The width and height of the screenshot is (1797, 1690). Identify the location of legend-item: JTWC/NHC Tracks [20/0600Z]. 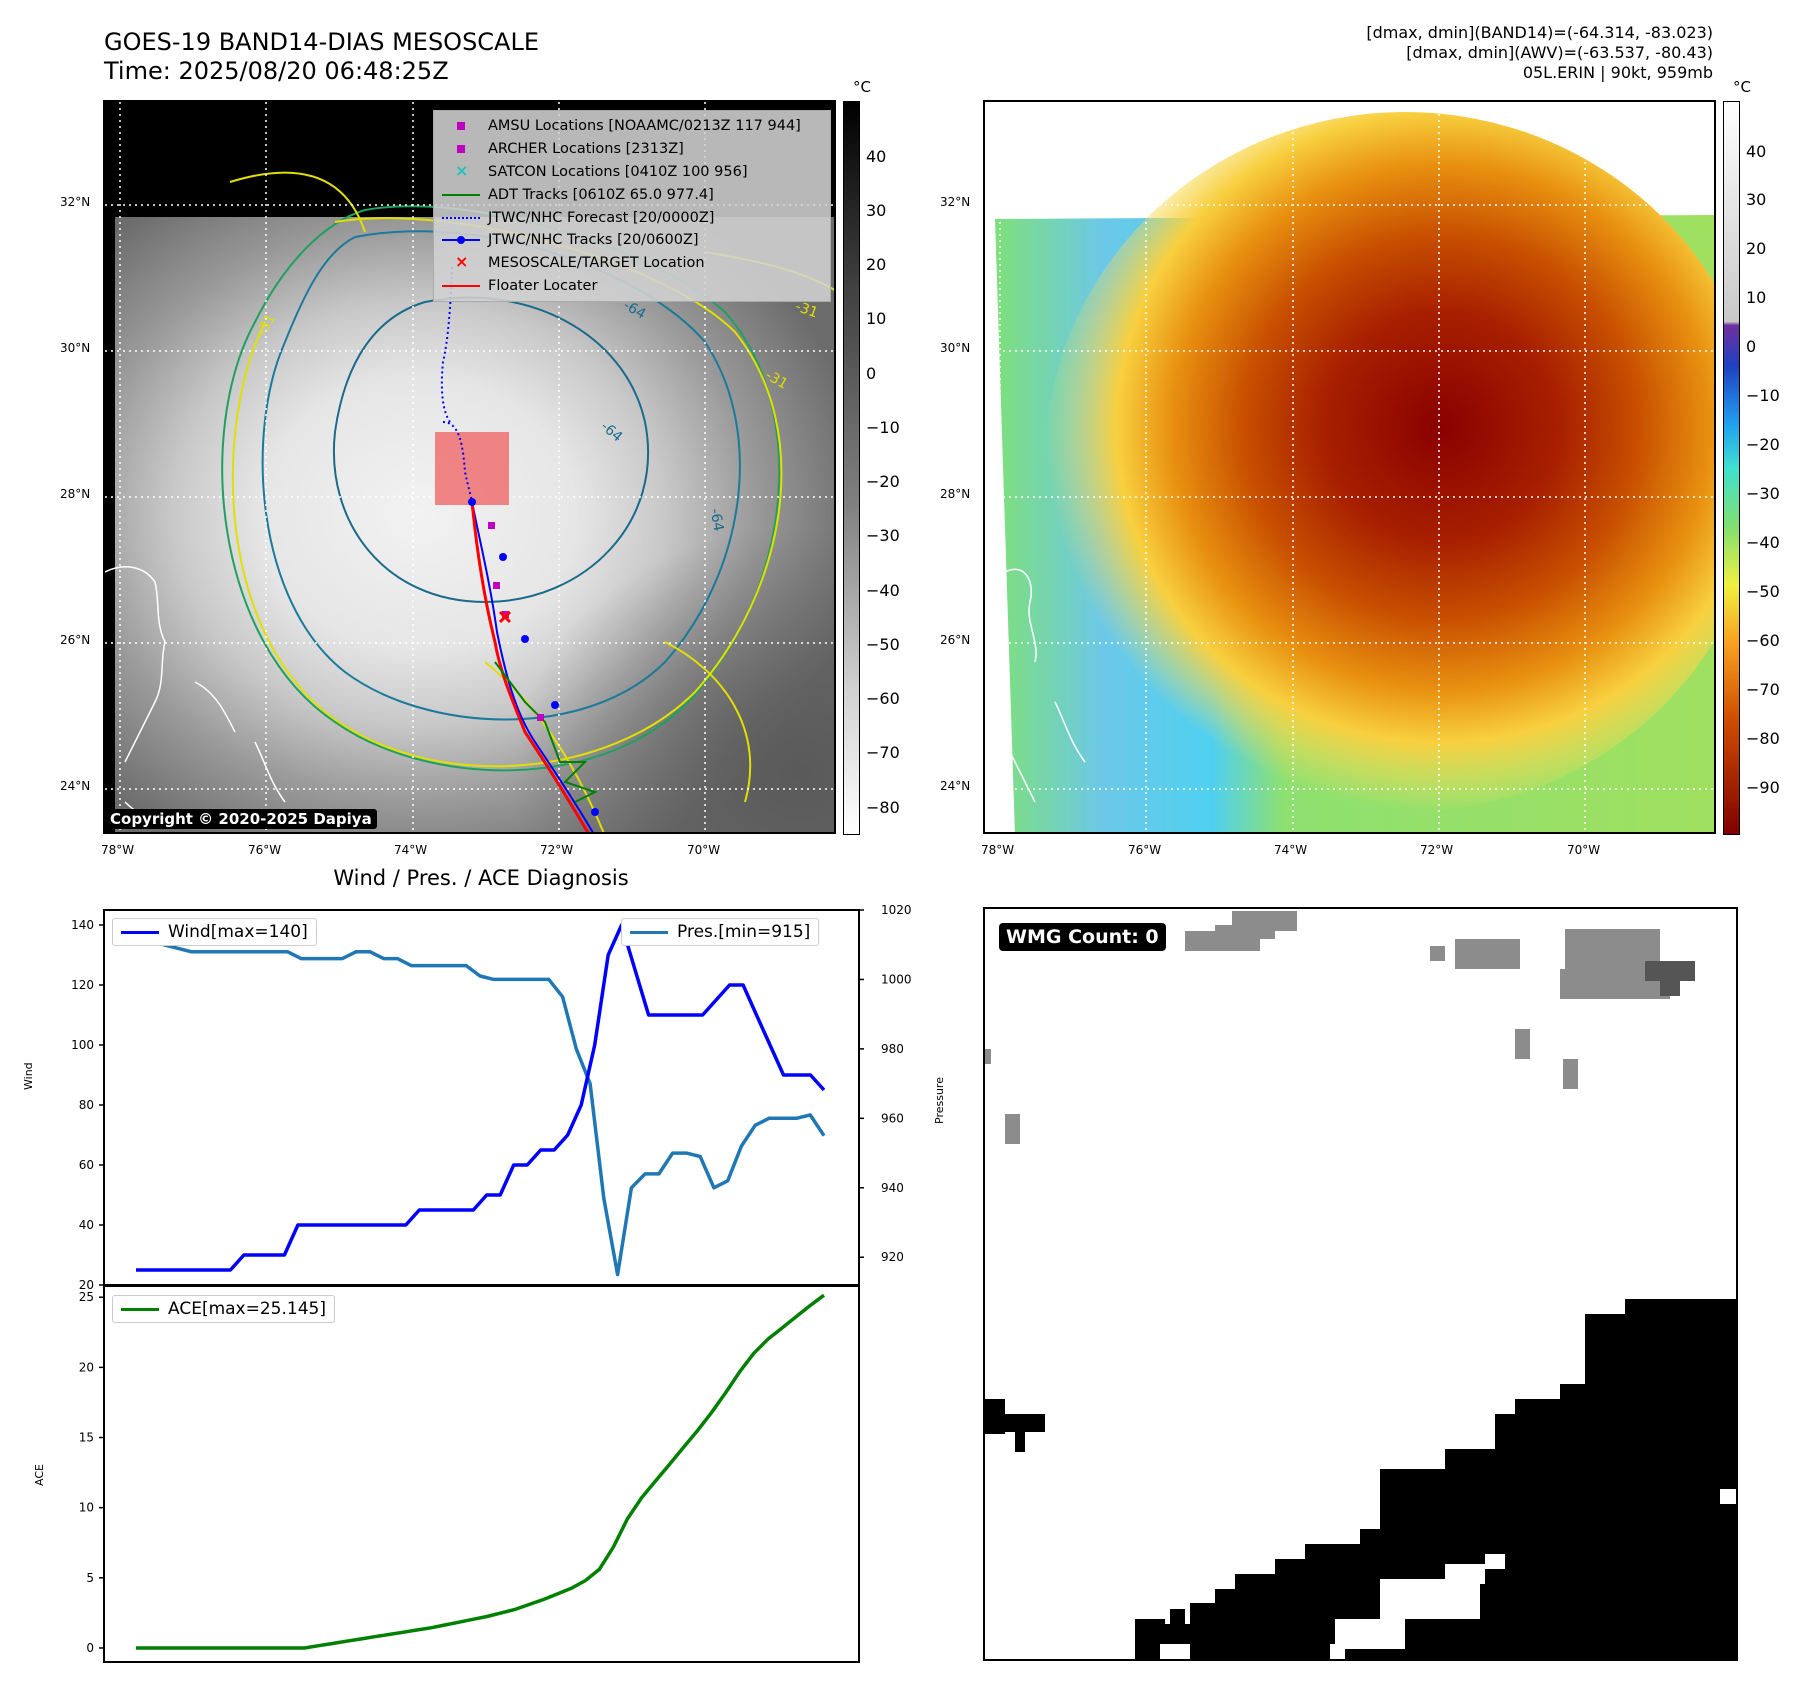
(632, 240).